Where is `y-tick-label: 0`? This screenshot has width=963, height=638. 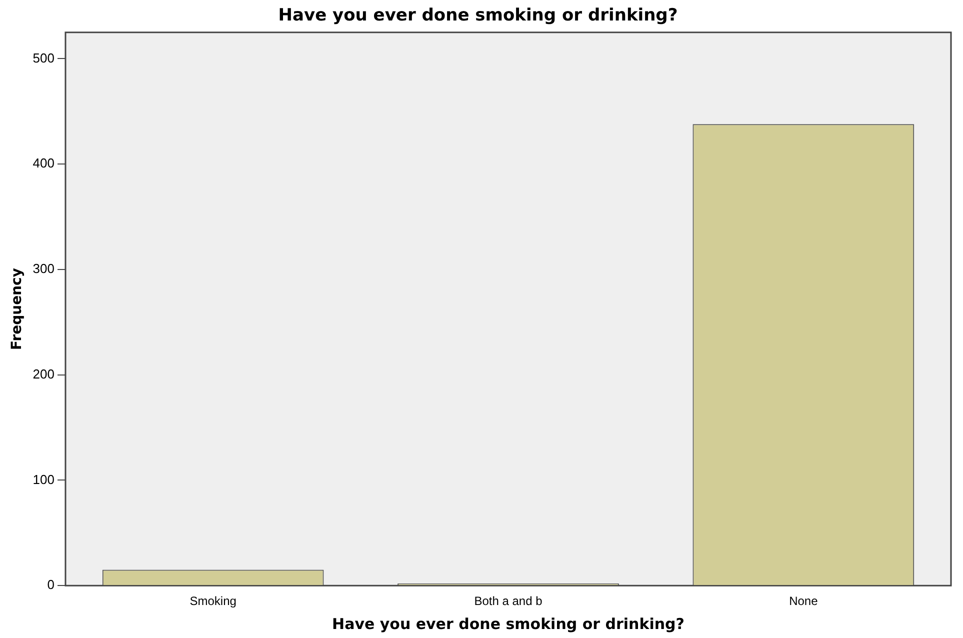 y-tick-label: 0 is located at coordinates (50, 584).